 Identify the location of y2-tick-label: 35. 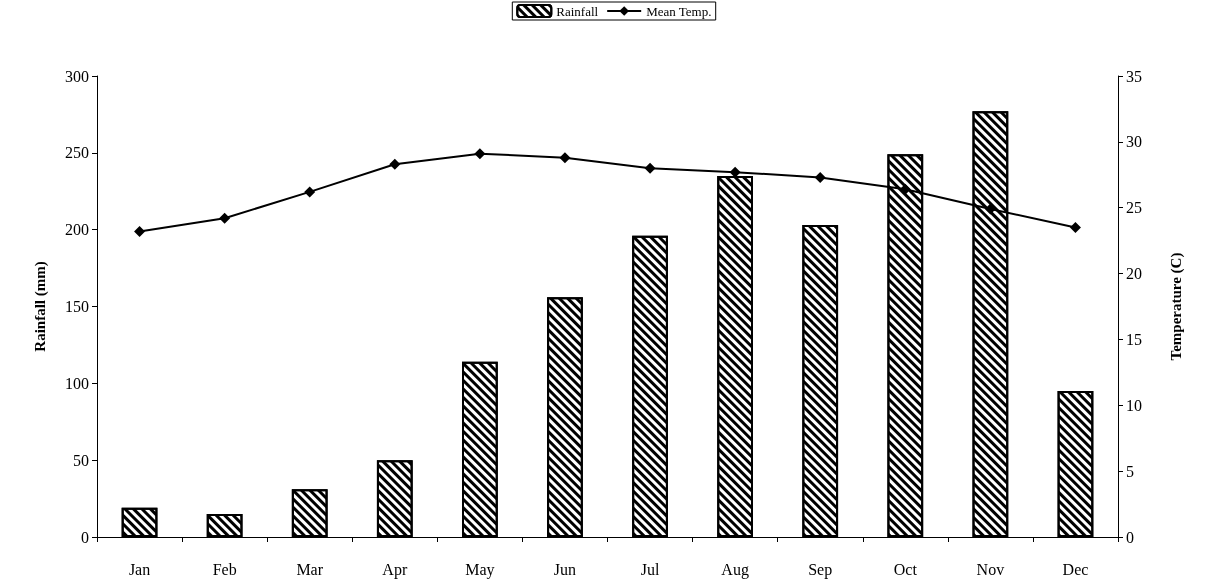
(1134, 76).